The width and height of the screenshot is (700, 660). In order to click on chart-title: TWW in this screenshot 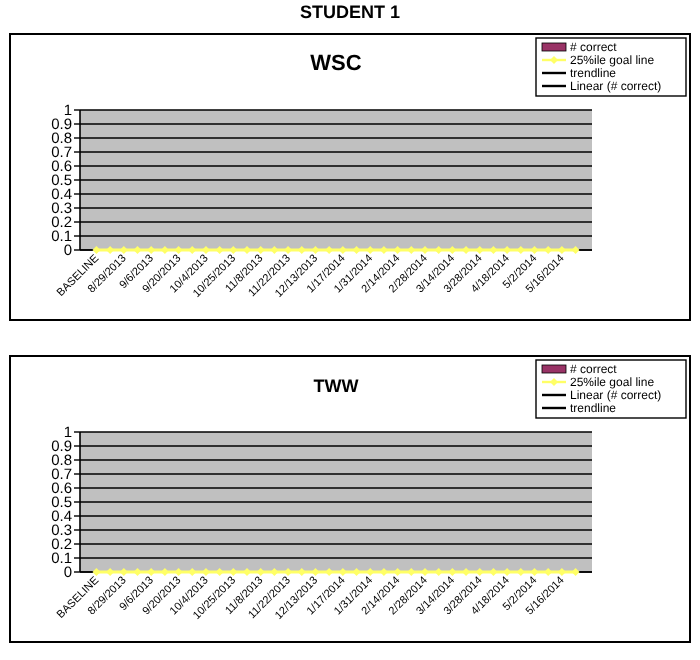, I will do `click(336, 386)`.